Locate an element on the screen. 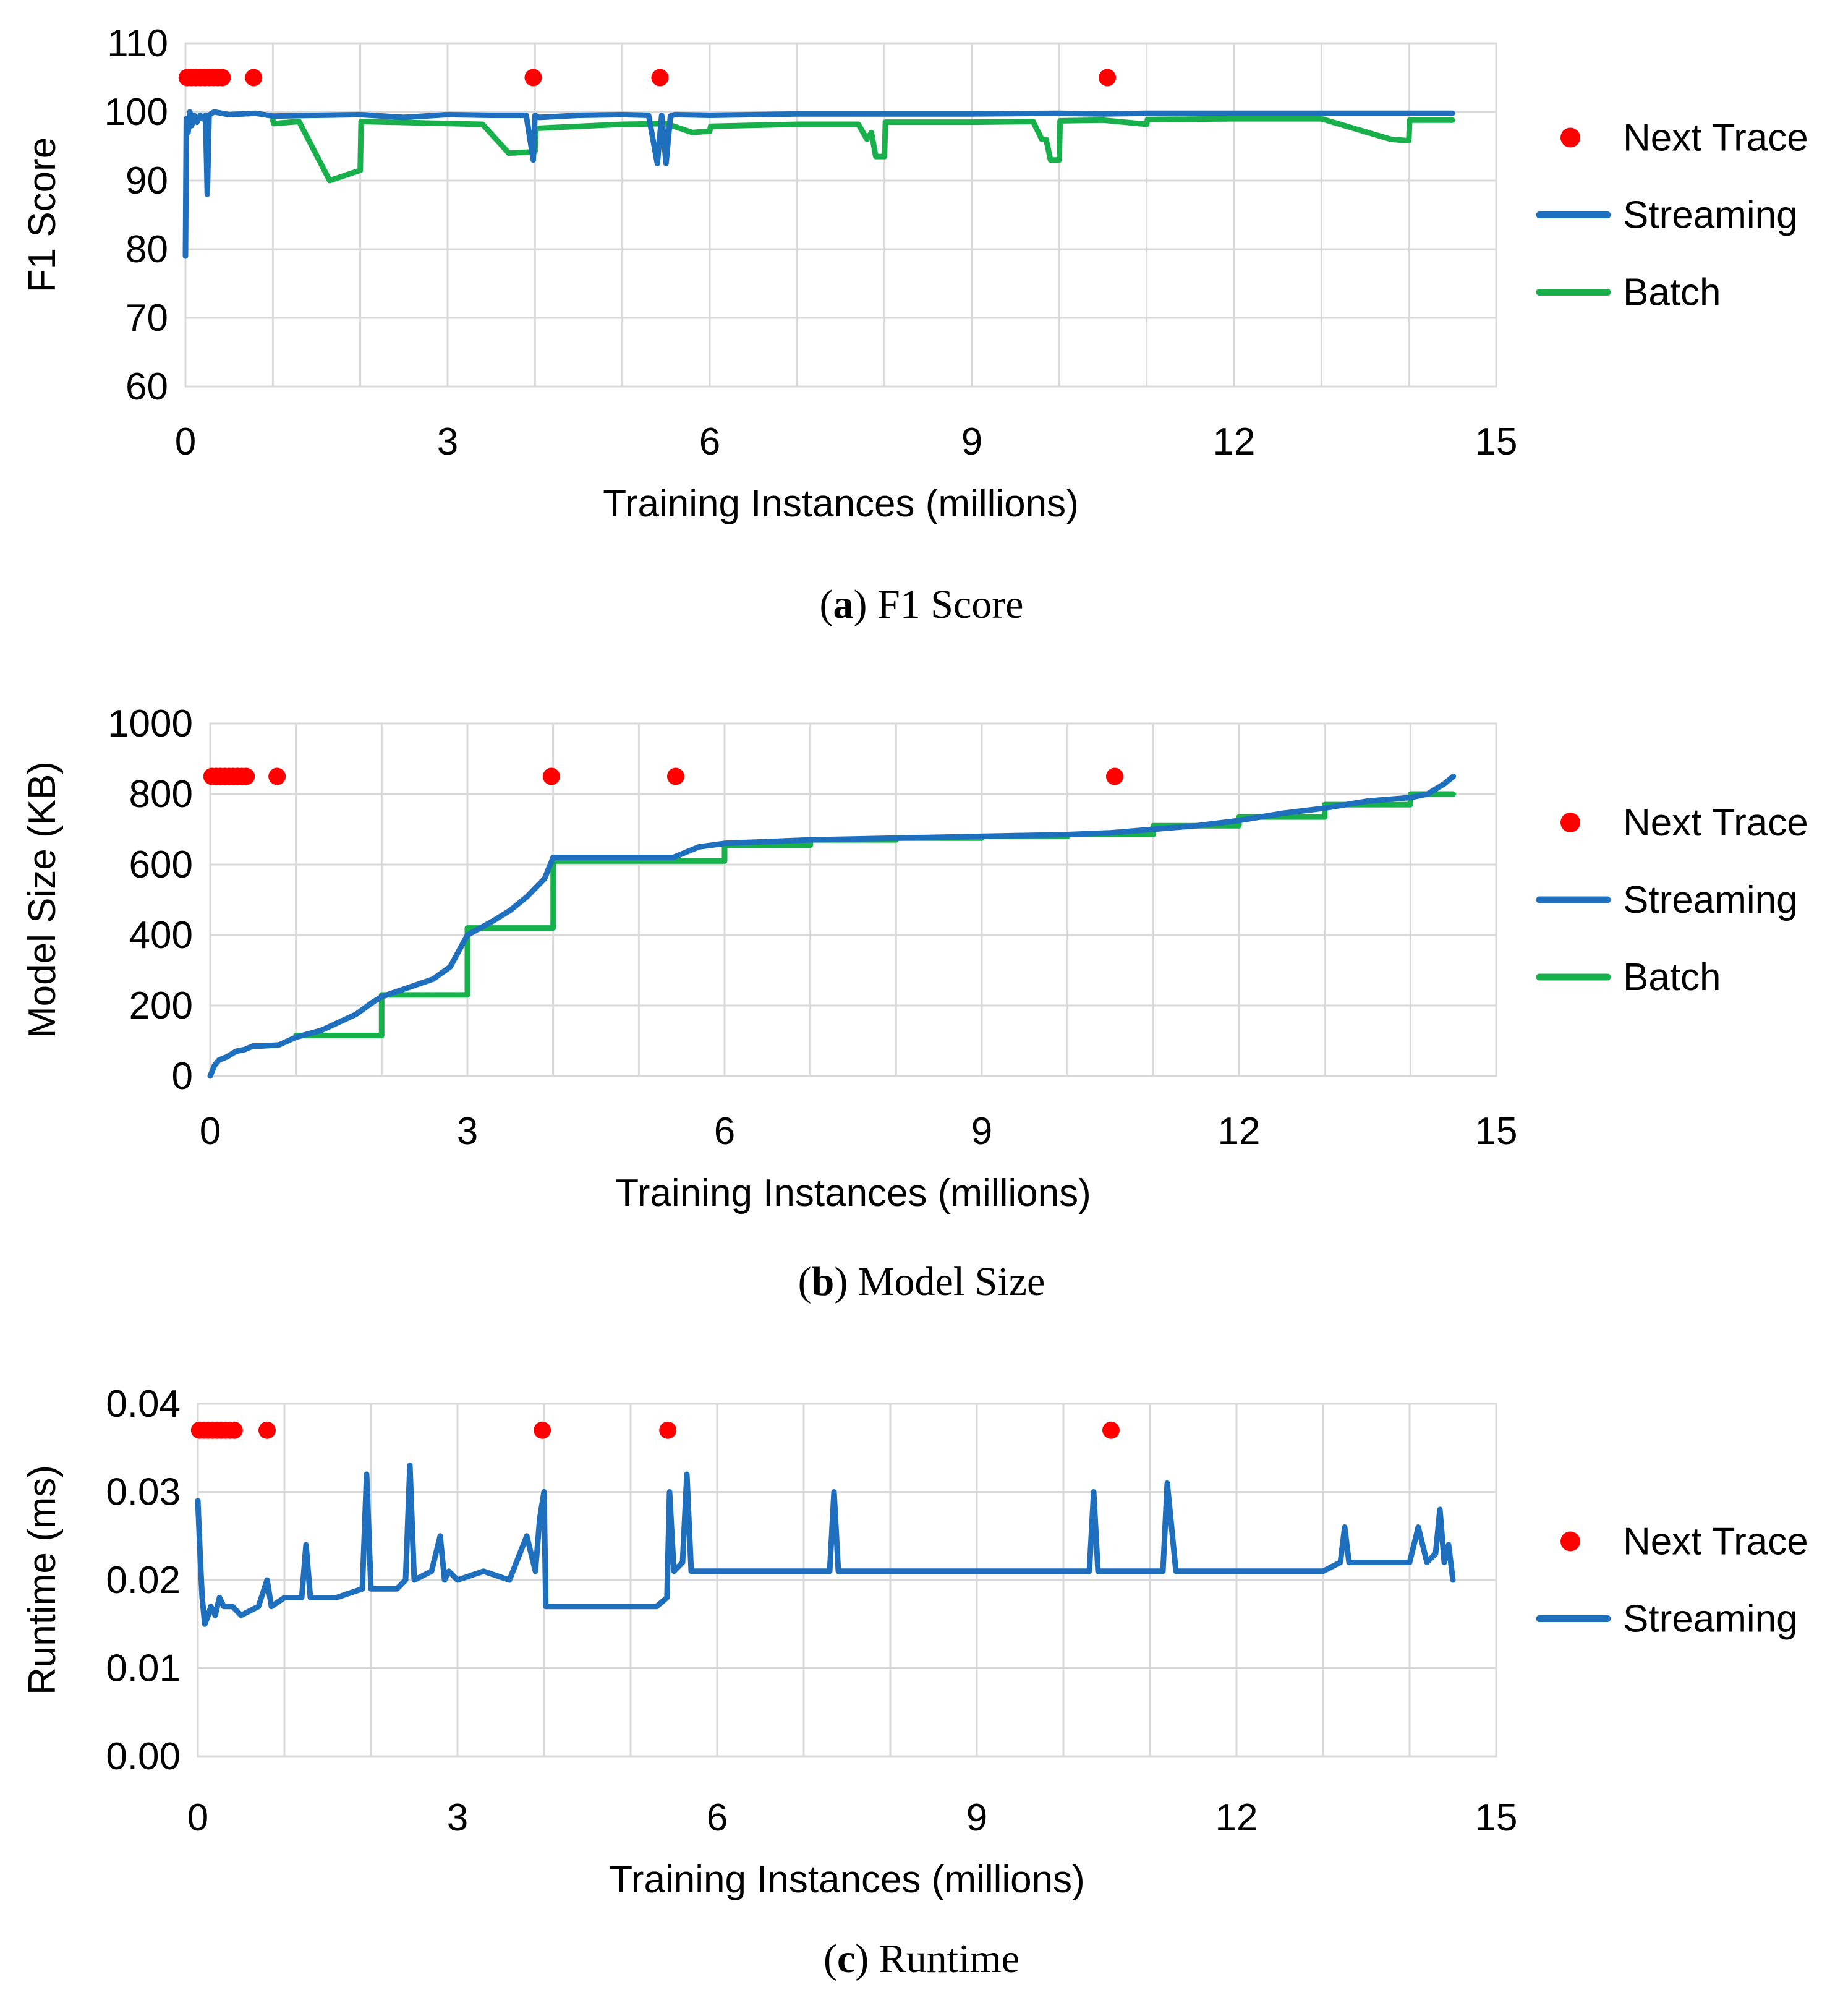 This screenshot has width=1843, height=2016. y-tick-label: 0.02 is located at coordinates (143, 1580).